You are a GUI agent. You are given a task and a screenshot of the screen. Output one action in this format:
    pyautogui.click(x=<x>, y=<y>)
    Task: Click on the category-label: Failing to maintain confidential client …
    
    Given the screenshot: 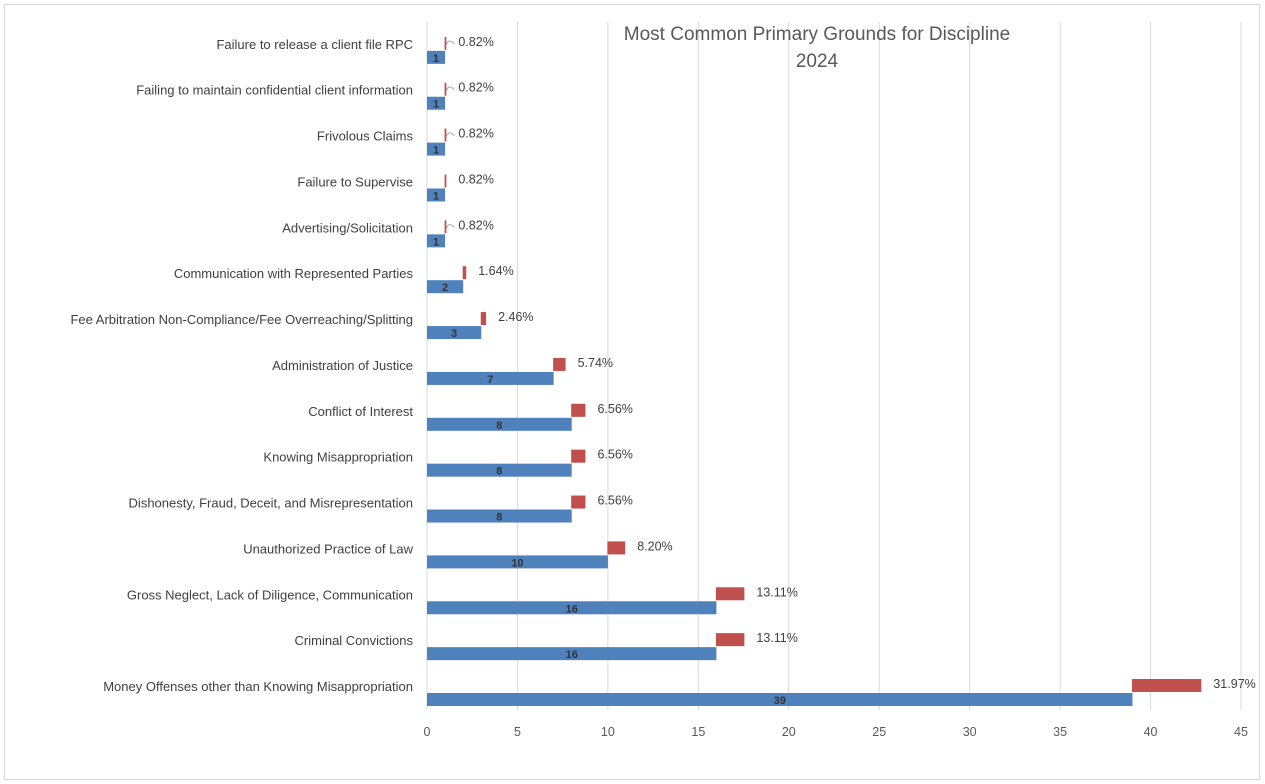 What is the action you would take?
    pyautogui.click(x=274, y=90)
    